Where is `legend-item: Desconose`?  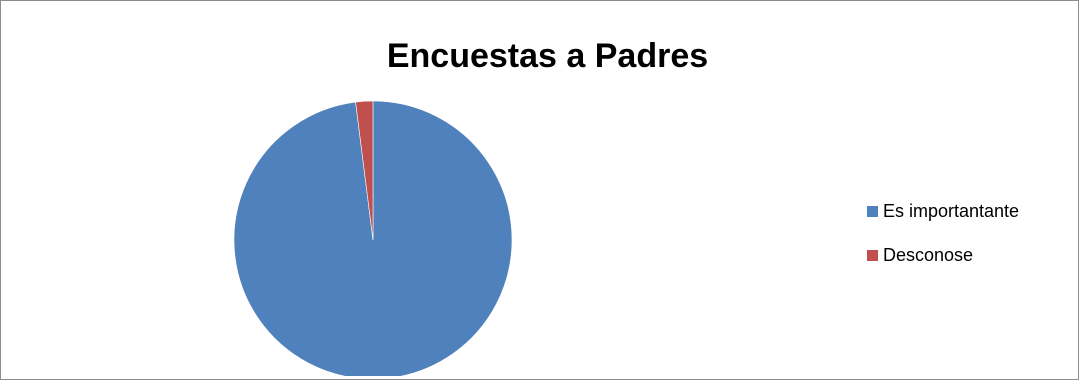
legend-item: Desconose is located at coordinates (943, 255).